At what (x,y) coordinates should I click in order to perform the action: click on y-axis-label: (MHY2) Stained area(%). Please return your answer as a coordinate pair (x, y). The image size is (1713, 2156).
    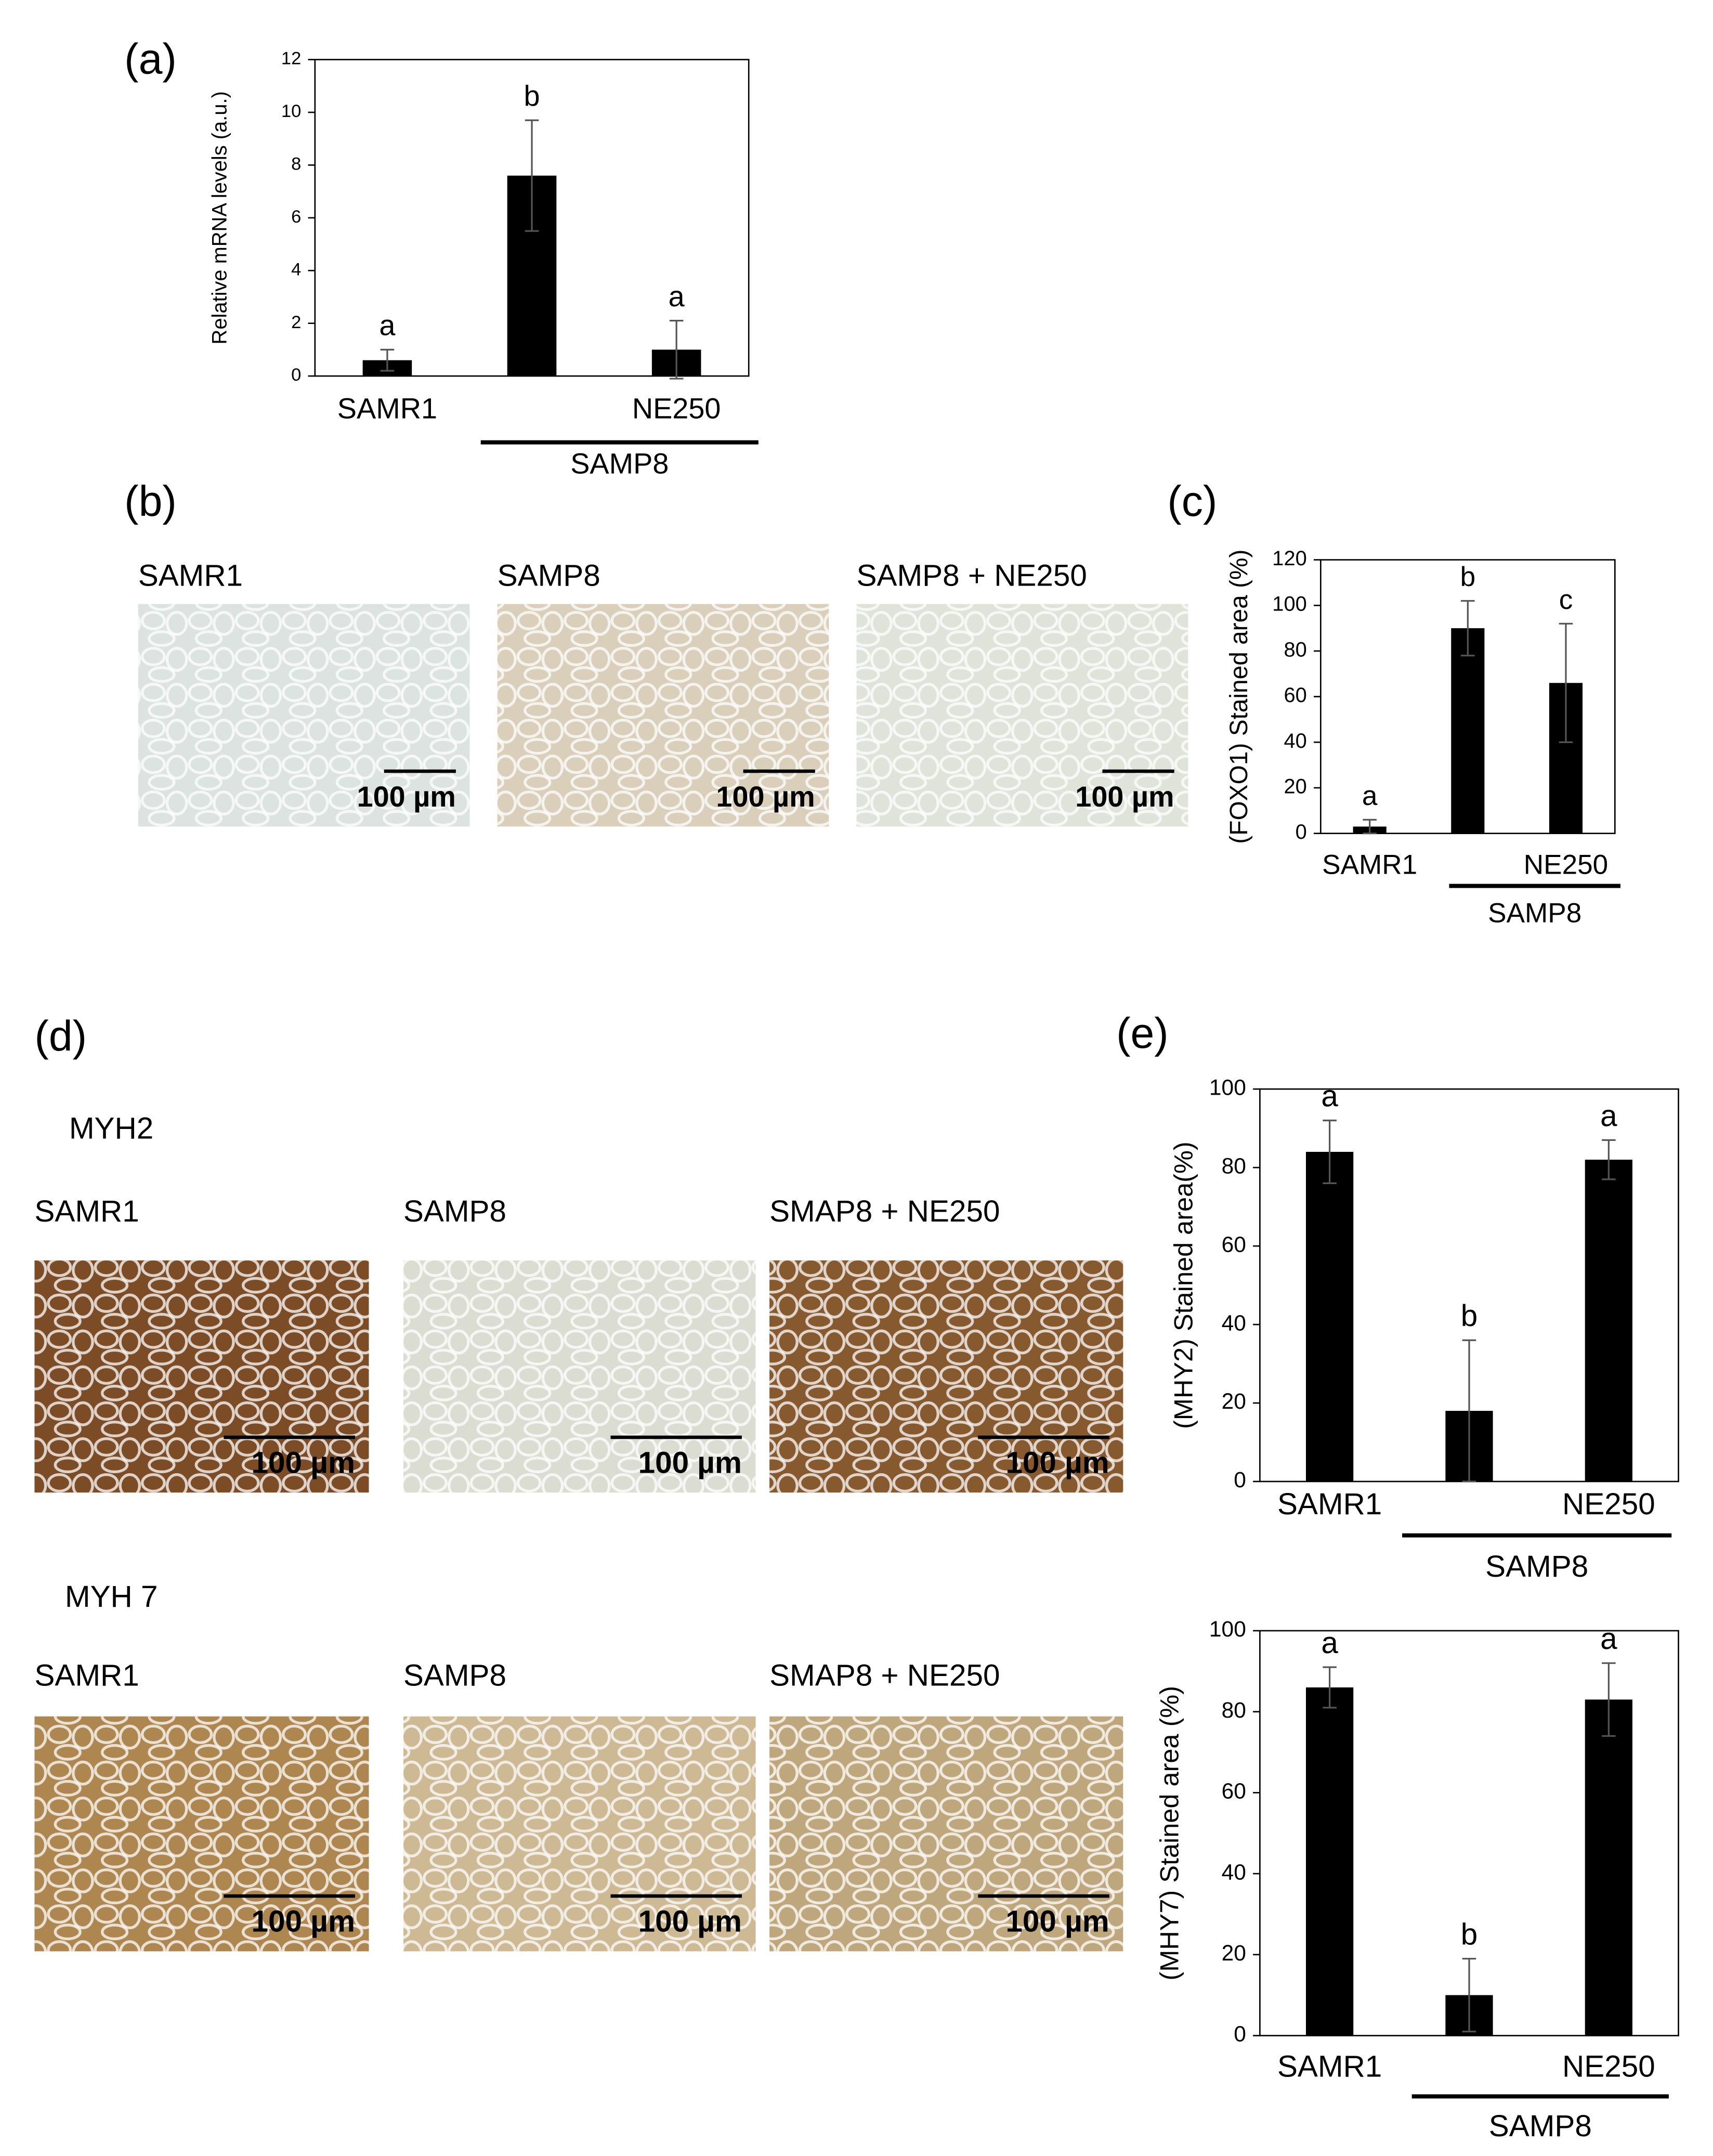
    Looking at the image, I should click on (1183, 1285).